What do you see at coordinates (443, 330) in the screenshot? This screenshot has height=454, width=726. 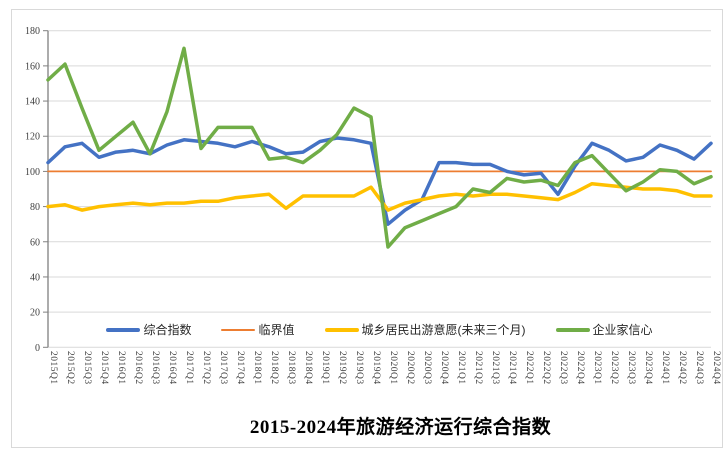 I see `legend-label: 城乡居民出游意愿(未来三个月)` at bounding box center [443, 330].